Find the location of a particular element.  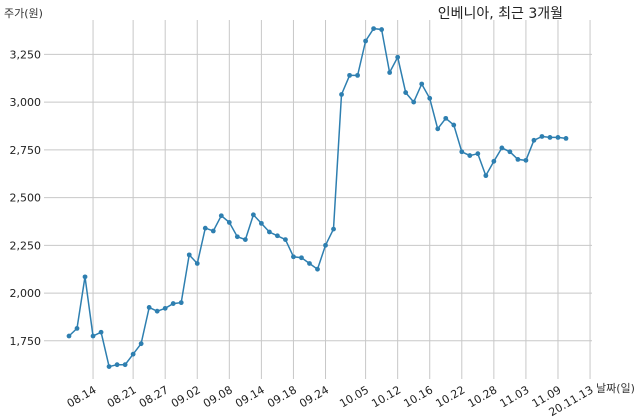

y-axis-label: 주가(원) is located at coordinates (23, 13).